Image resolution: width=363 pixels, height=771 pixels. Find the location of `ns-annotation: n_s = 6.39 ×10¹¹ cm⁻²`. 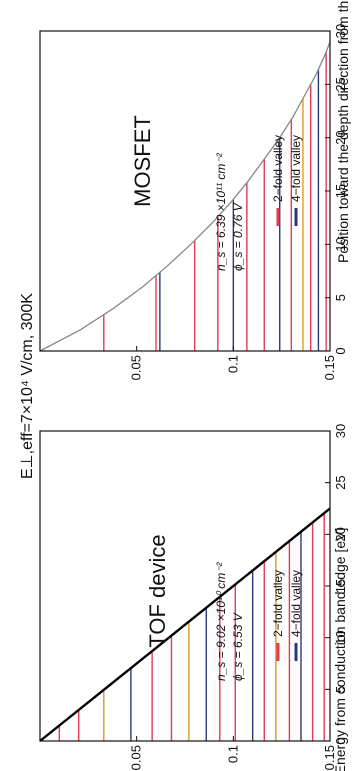

ns-annotation: n_s = 6.39 ×10¹¹ cm⁻² is located at coordinates (221, 211).